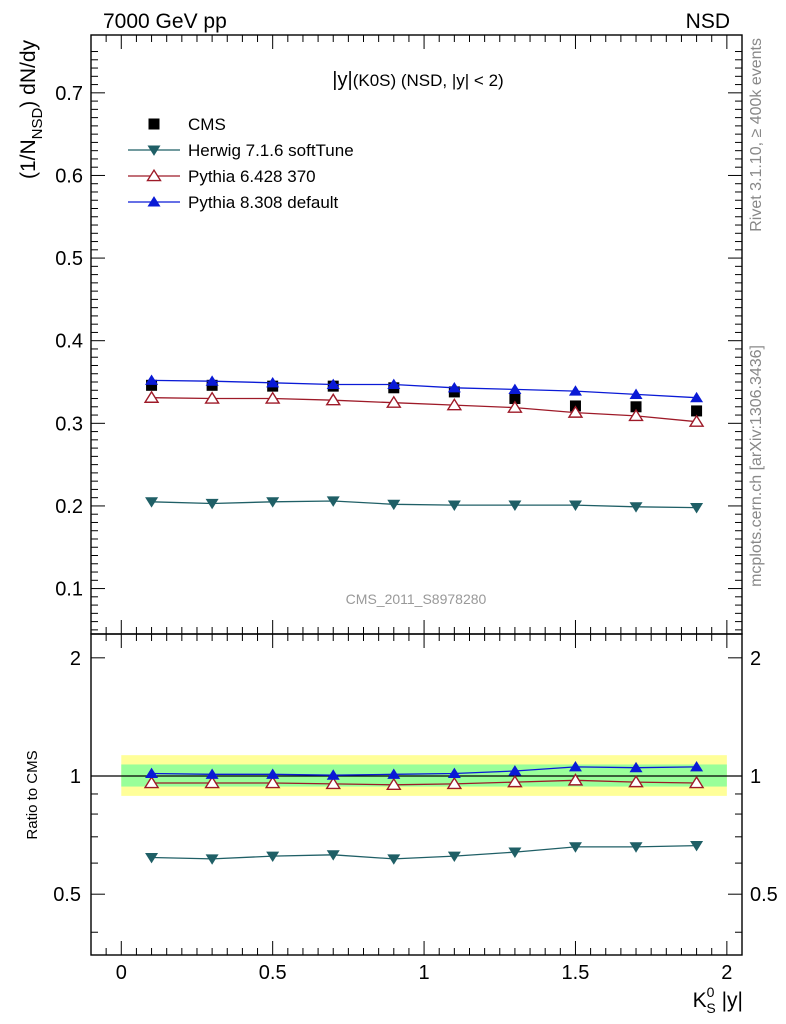 The height and width of the screenshot is (1024, 786). Describe the element at coordinates (718, 1000) in the screenshot. I see `x-axis-label: K0 S |y|` at that location.